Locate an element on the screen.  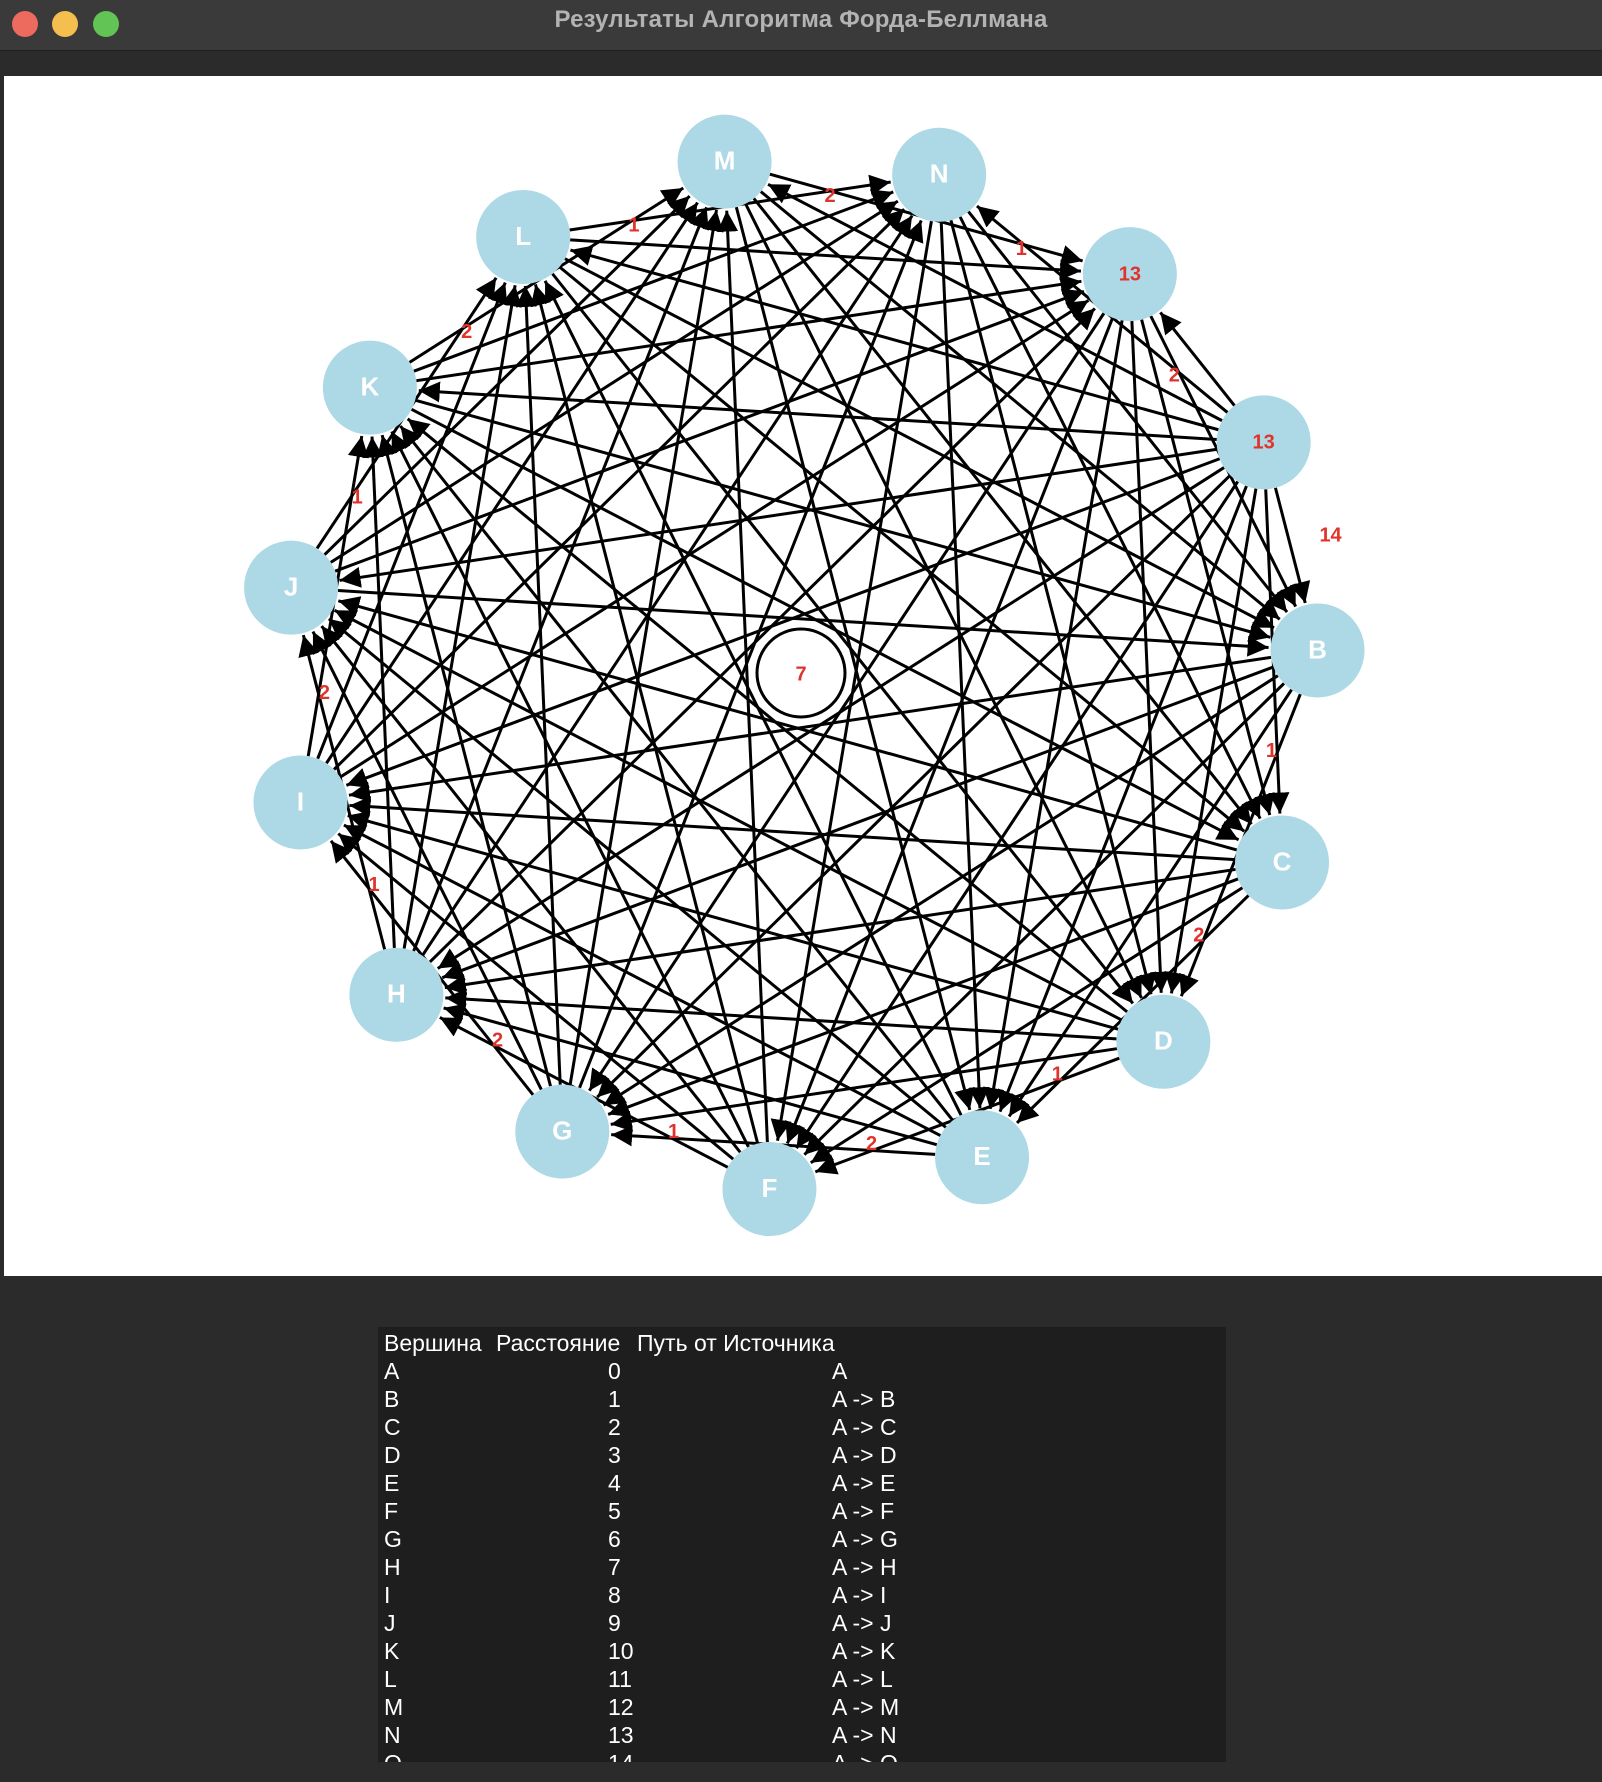
table-cell: O is located at coordinates (393, 1755).